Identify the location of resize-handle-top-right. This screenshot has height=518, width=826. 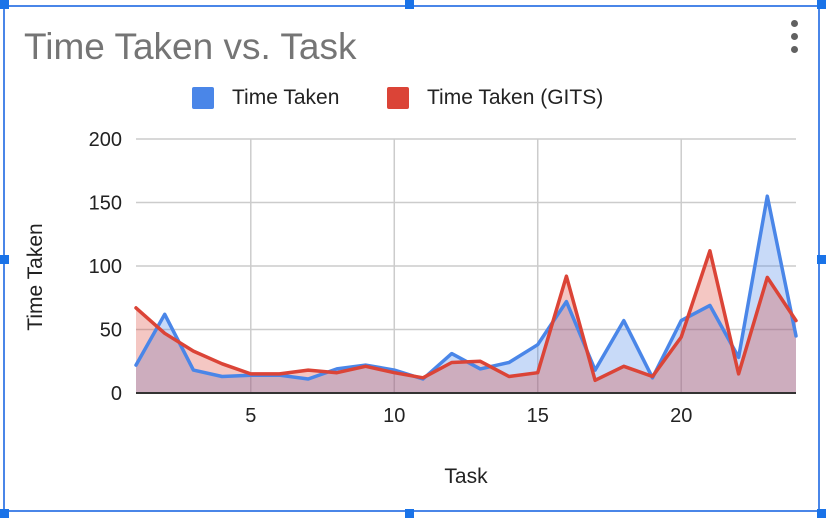
(821, 4).